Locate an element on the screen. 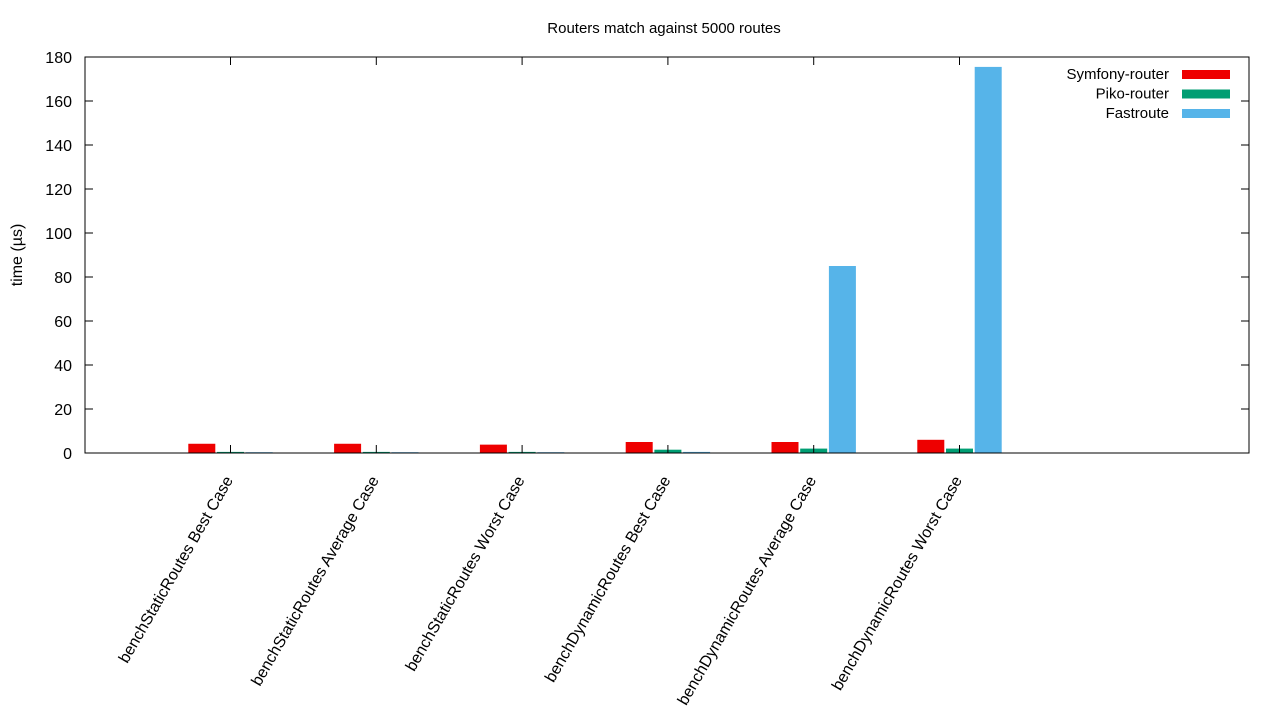 The image size is (1280, 720). legend-label: Symfony-router is located at coordinates (1117, 74).